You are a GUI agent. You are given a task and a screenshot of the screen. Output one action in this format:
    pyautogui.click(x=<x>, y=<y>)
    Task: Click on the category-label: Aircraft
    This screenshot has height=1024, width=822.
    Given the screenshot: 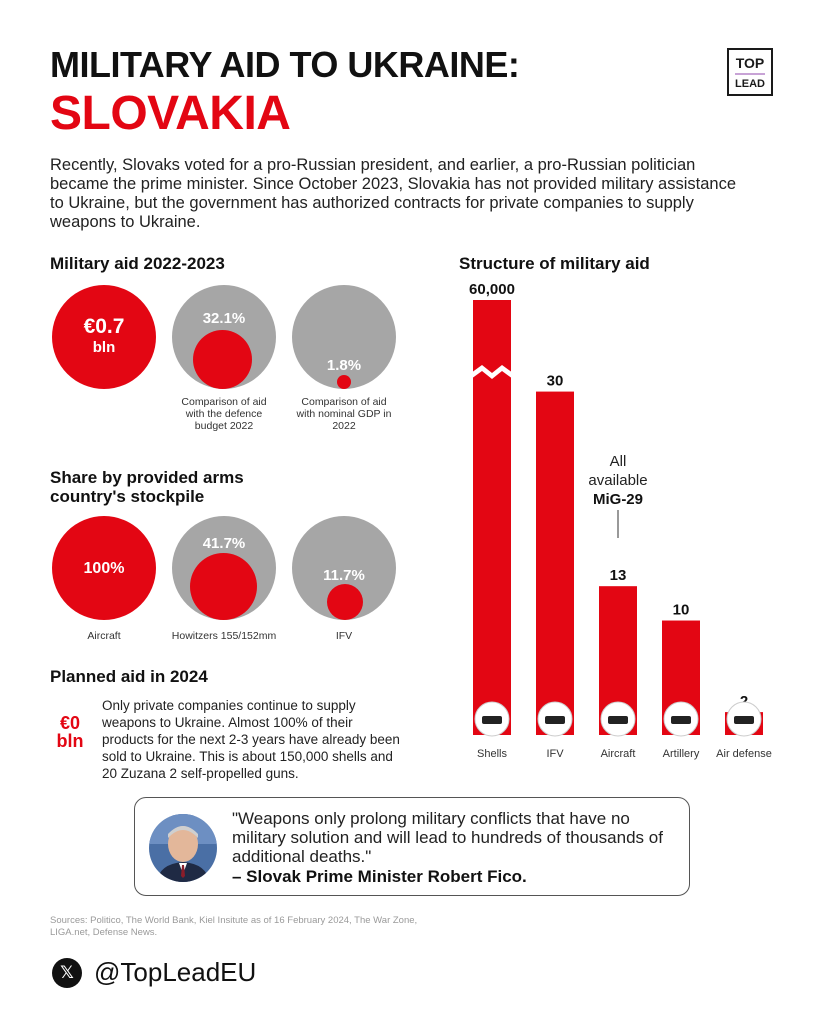 What is the action you would take?
    pyautogui.click(x=618, y=754)
    